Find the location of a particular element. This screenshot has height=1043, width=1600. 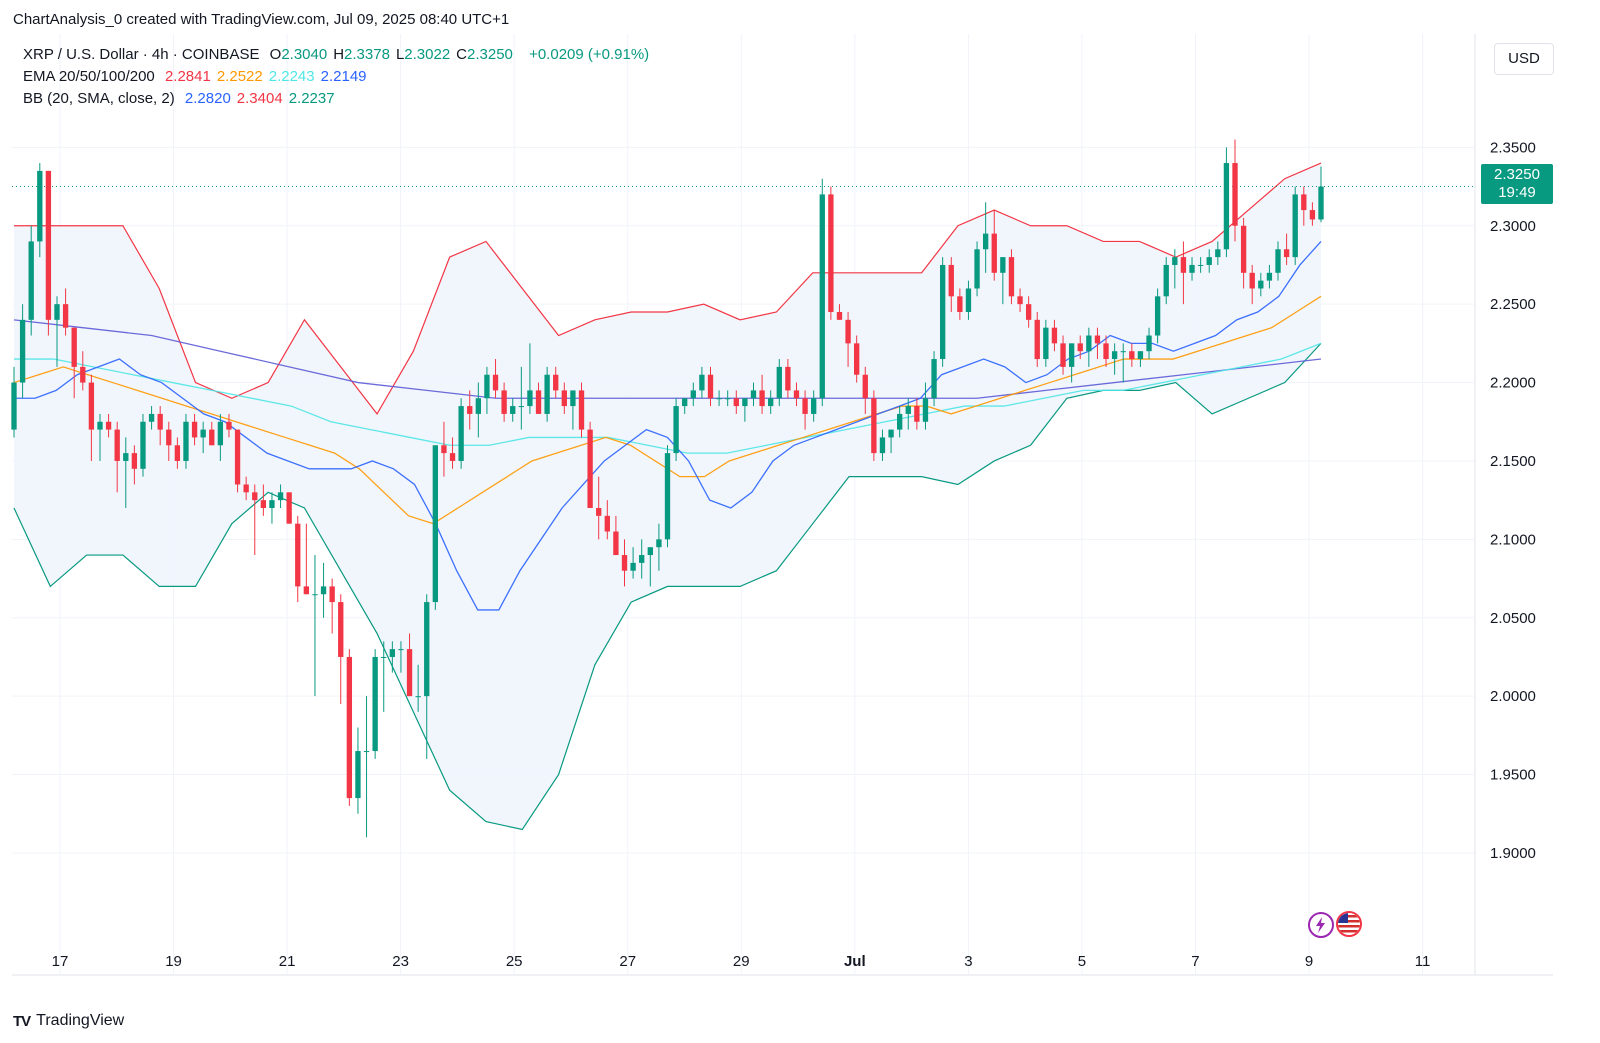

lightning-icon is located at coordinates (1321, 925).